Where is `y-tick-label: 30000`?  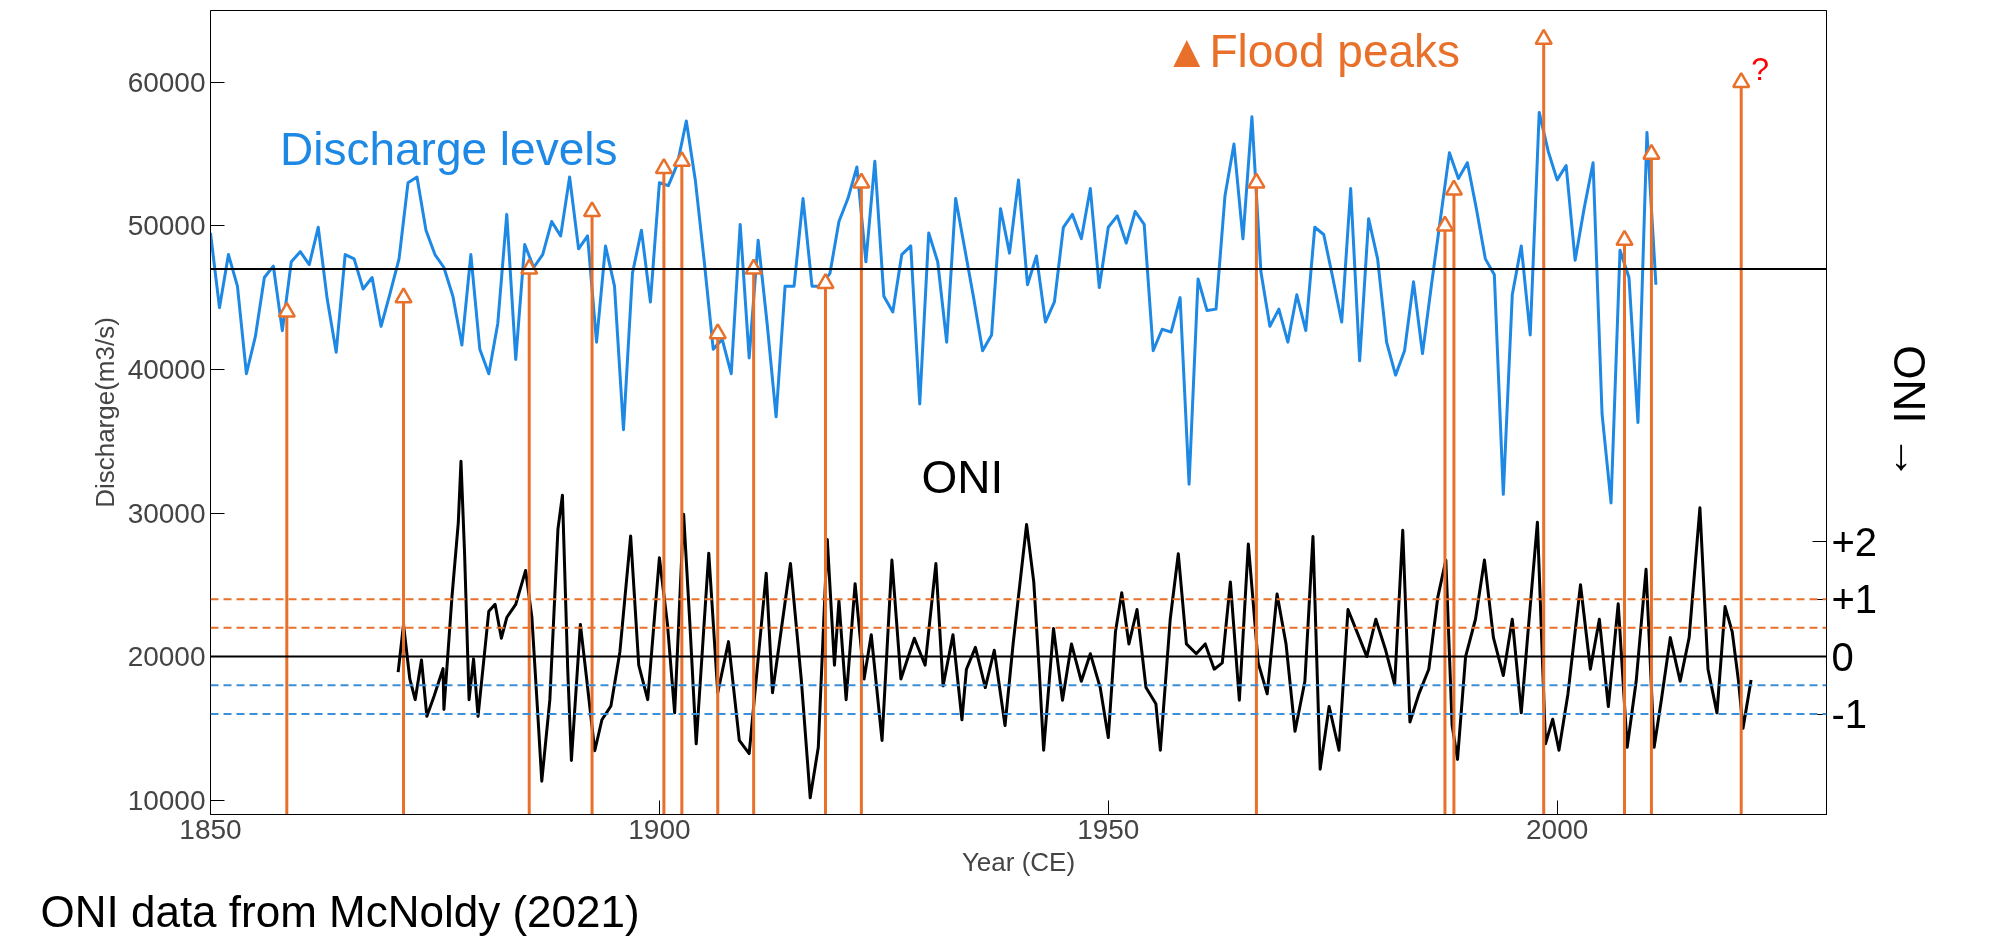 y-tick-label: 30000 is located at coordinates (166, 513).